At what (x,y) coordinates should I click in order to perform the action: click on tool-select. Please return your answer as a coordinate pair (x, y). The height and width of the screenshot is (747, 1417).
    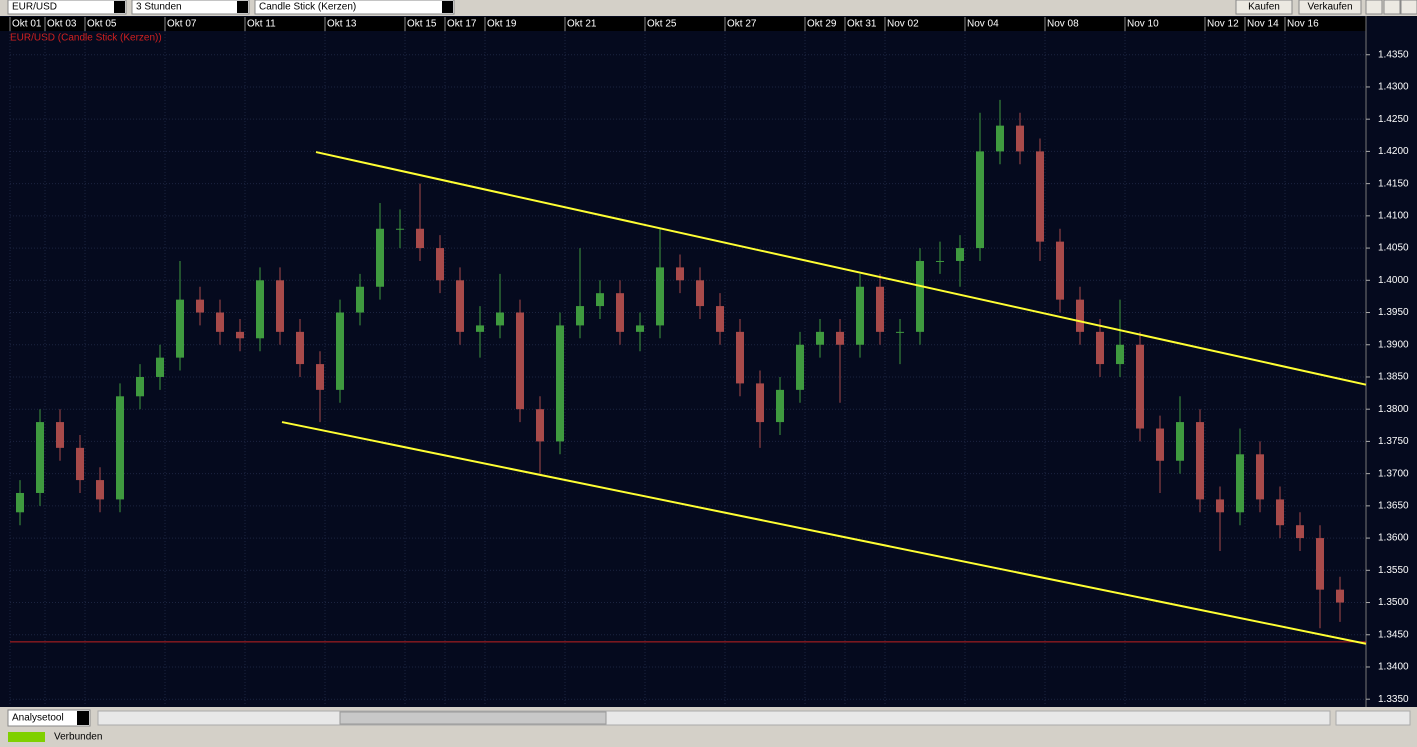
    Looking at the image, I should click on (49, 718).